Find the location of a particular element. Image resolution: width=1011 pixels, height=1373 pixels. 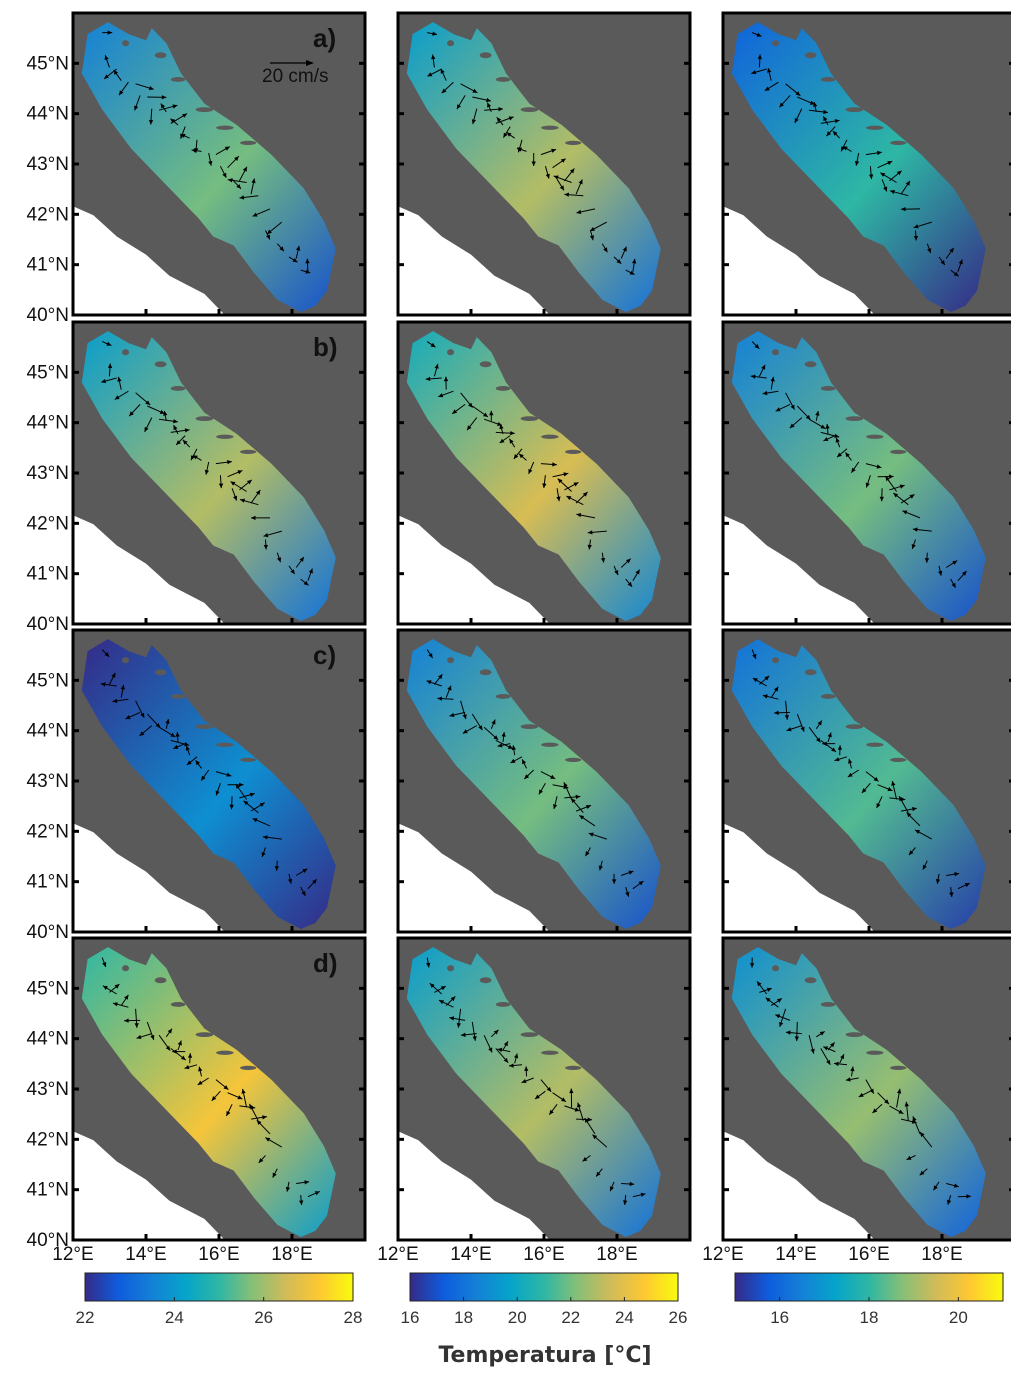

colorbar-tick-label: 24 is located at coordinates (174, 1317).